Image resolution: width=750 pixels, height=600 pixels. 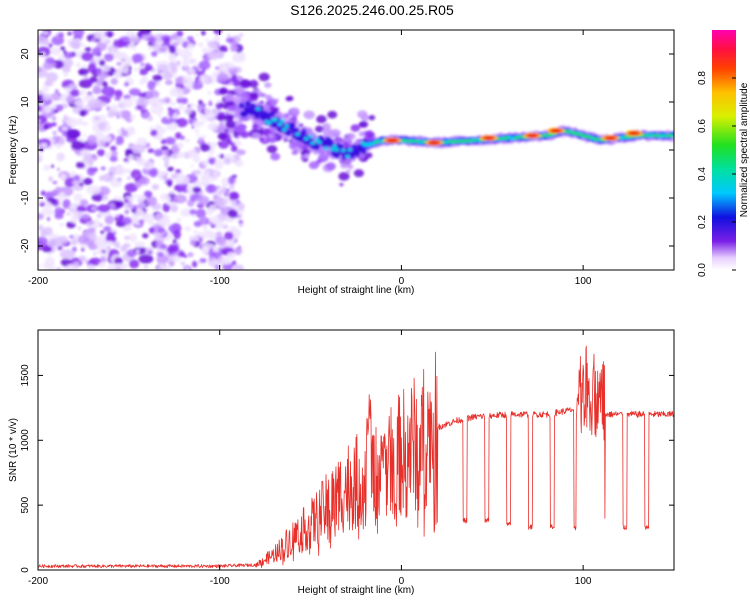 What do you see at coordinates (702, 270) in the screenshot?
I see `colorbar-tick-label: 0.0` at bounding box center [702, 270].